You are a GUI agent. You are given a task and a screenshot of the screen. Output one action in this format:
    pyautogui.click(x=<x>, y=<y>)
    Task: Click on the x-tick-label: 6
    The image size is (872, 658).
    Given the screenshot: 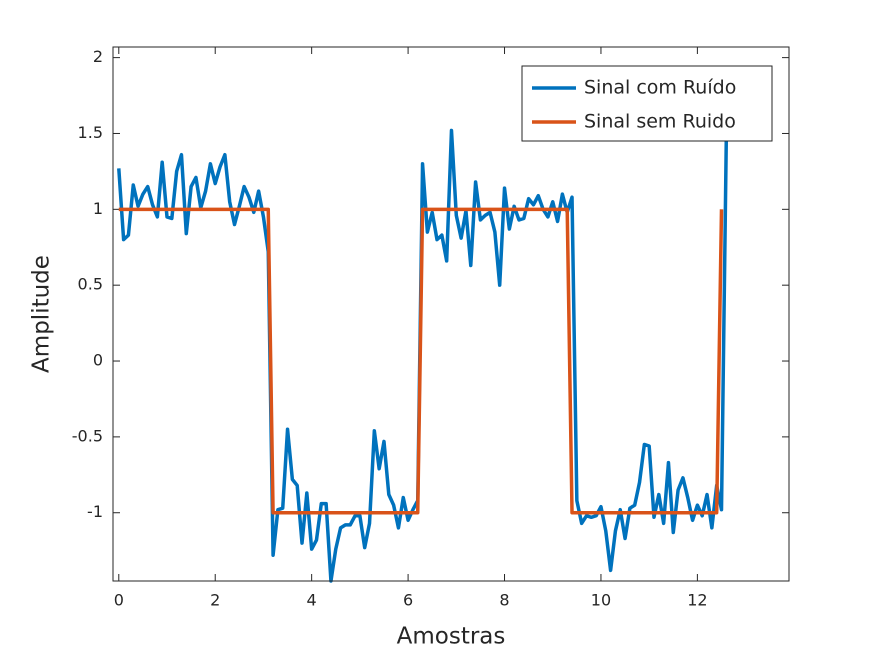 What is the action you would take?
    pyautogui.click(x=408, y=600)
    